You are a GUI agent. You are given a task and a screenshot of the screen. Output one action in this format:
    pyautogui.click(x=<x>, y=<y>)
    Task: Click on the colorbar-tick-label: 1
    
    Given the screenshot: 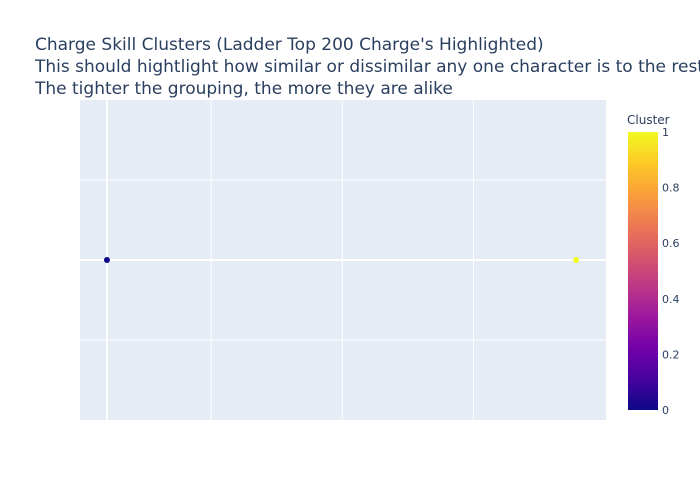 What is the action you would take?
    pyautogui.click(x=665, y=132)
    